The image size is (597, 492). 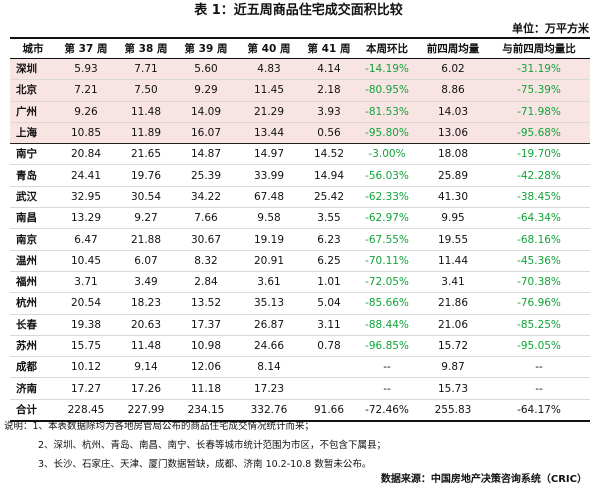 What do you see at coordinates (300, 69) in the screenshot?
I see `table-row: 深圳 5.93 7.71 5.60 4.83 4.14 -14.19% 6.02 -31.19%` at bounding box center [300, 69].